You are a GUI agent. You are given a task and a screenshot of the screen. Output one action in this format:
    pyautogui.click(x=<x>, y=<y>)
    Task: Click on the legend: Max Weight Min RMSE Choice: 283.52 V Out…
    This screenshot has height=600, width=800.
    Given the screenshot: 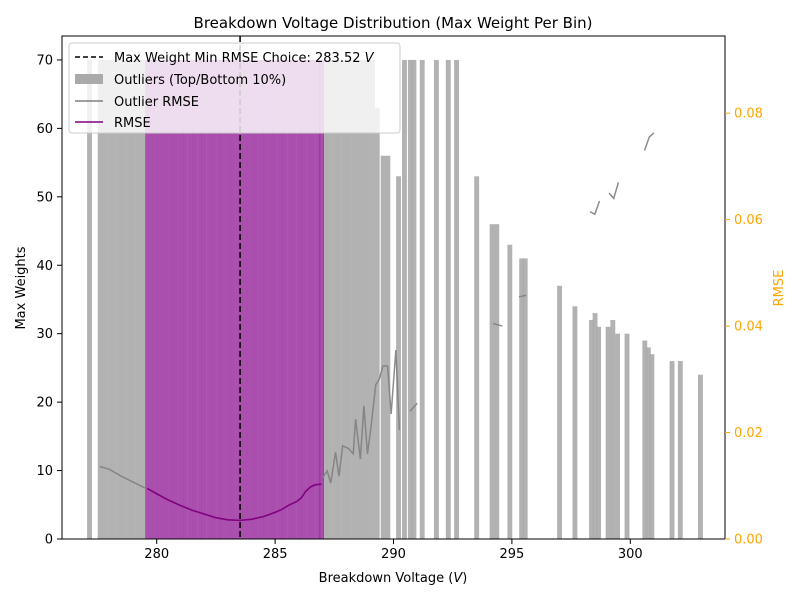 What is the action you would take?
    pyautogui.click(x=234, y=88)
    